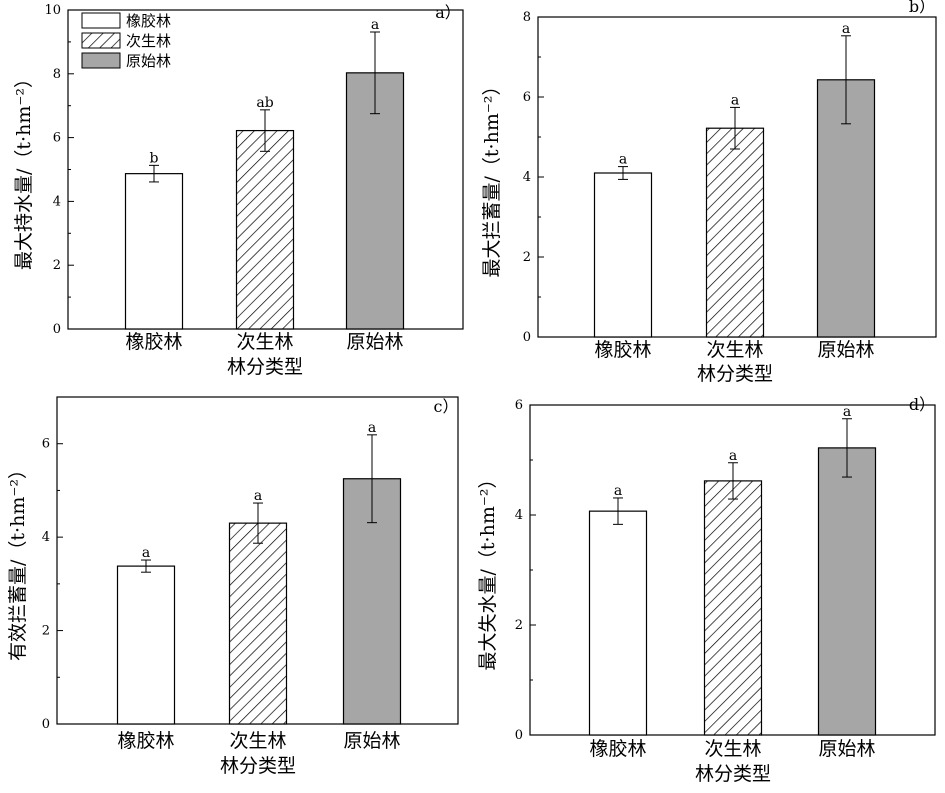 The width and height of the screenshot is (945, 793). I want to click on y-axis-title: 有效拦蓄量/（t·hm⁻²）, so click(18, 560).